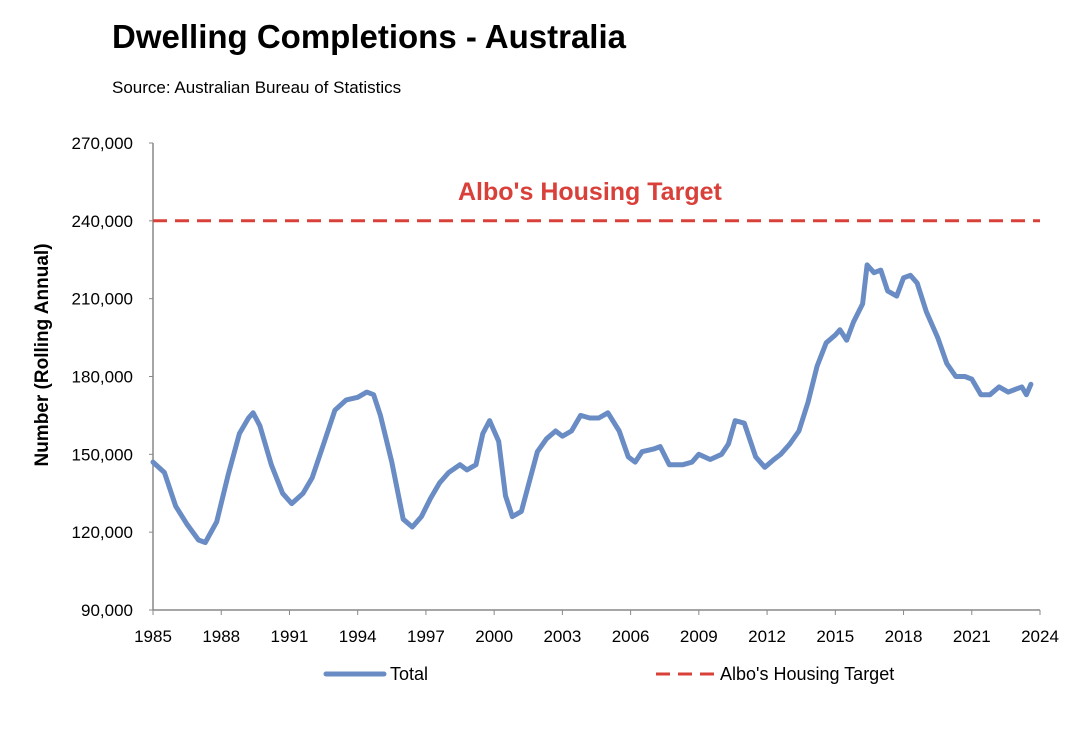 The height and width of the screenshot is (753, 1080). I want to click on legend-label: Total, so click(409, 674).